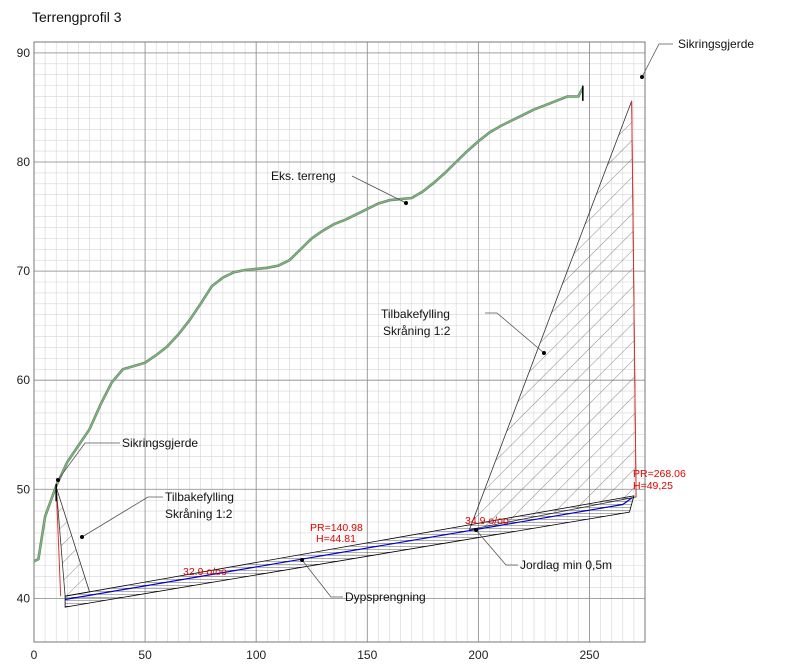 This screenshot has height=664, width=795. I want to click on label-pr-mid: PR=140.98, so click(336, 528).